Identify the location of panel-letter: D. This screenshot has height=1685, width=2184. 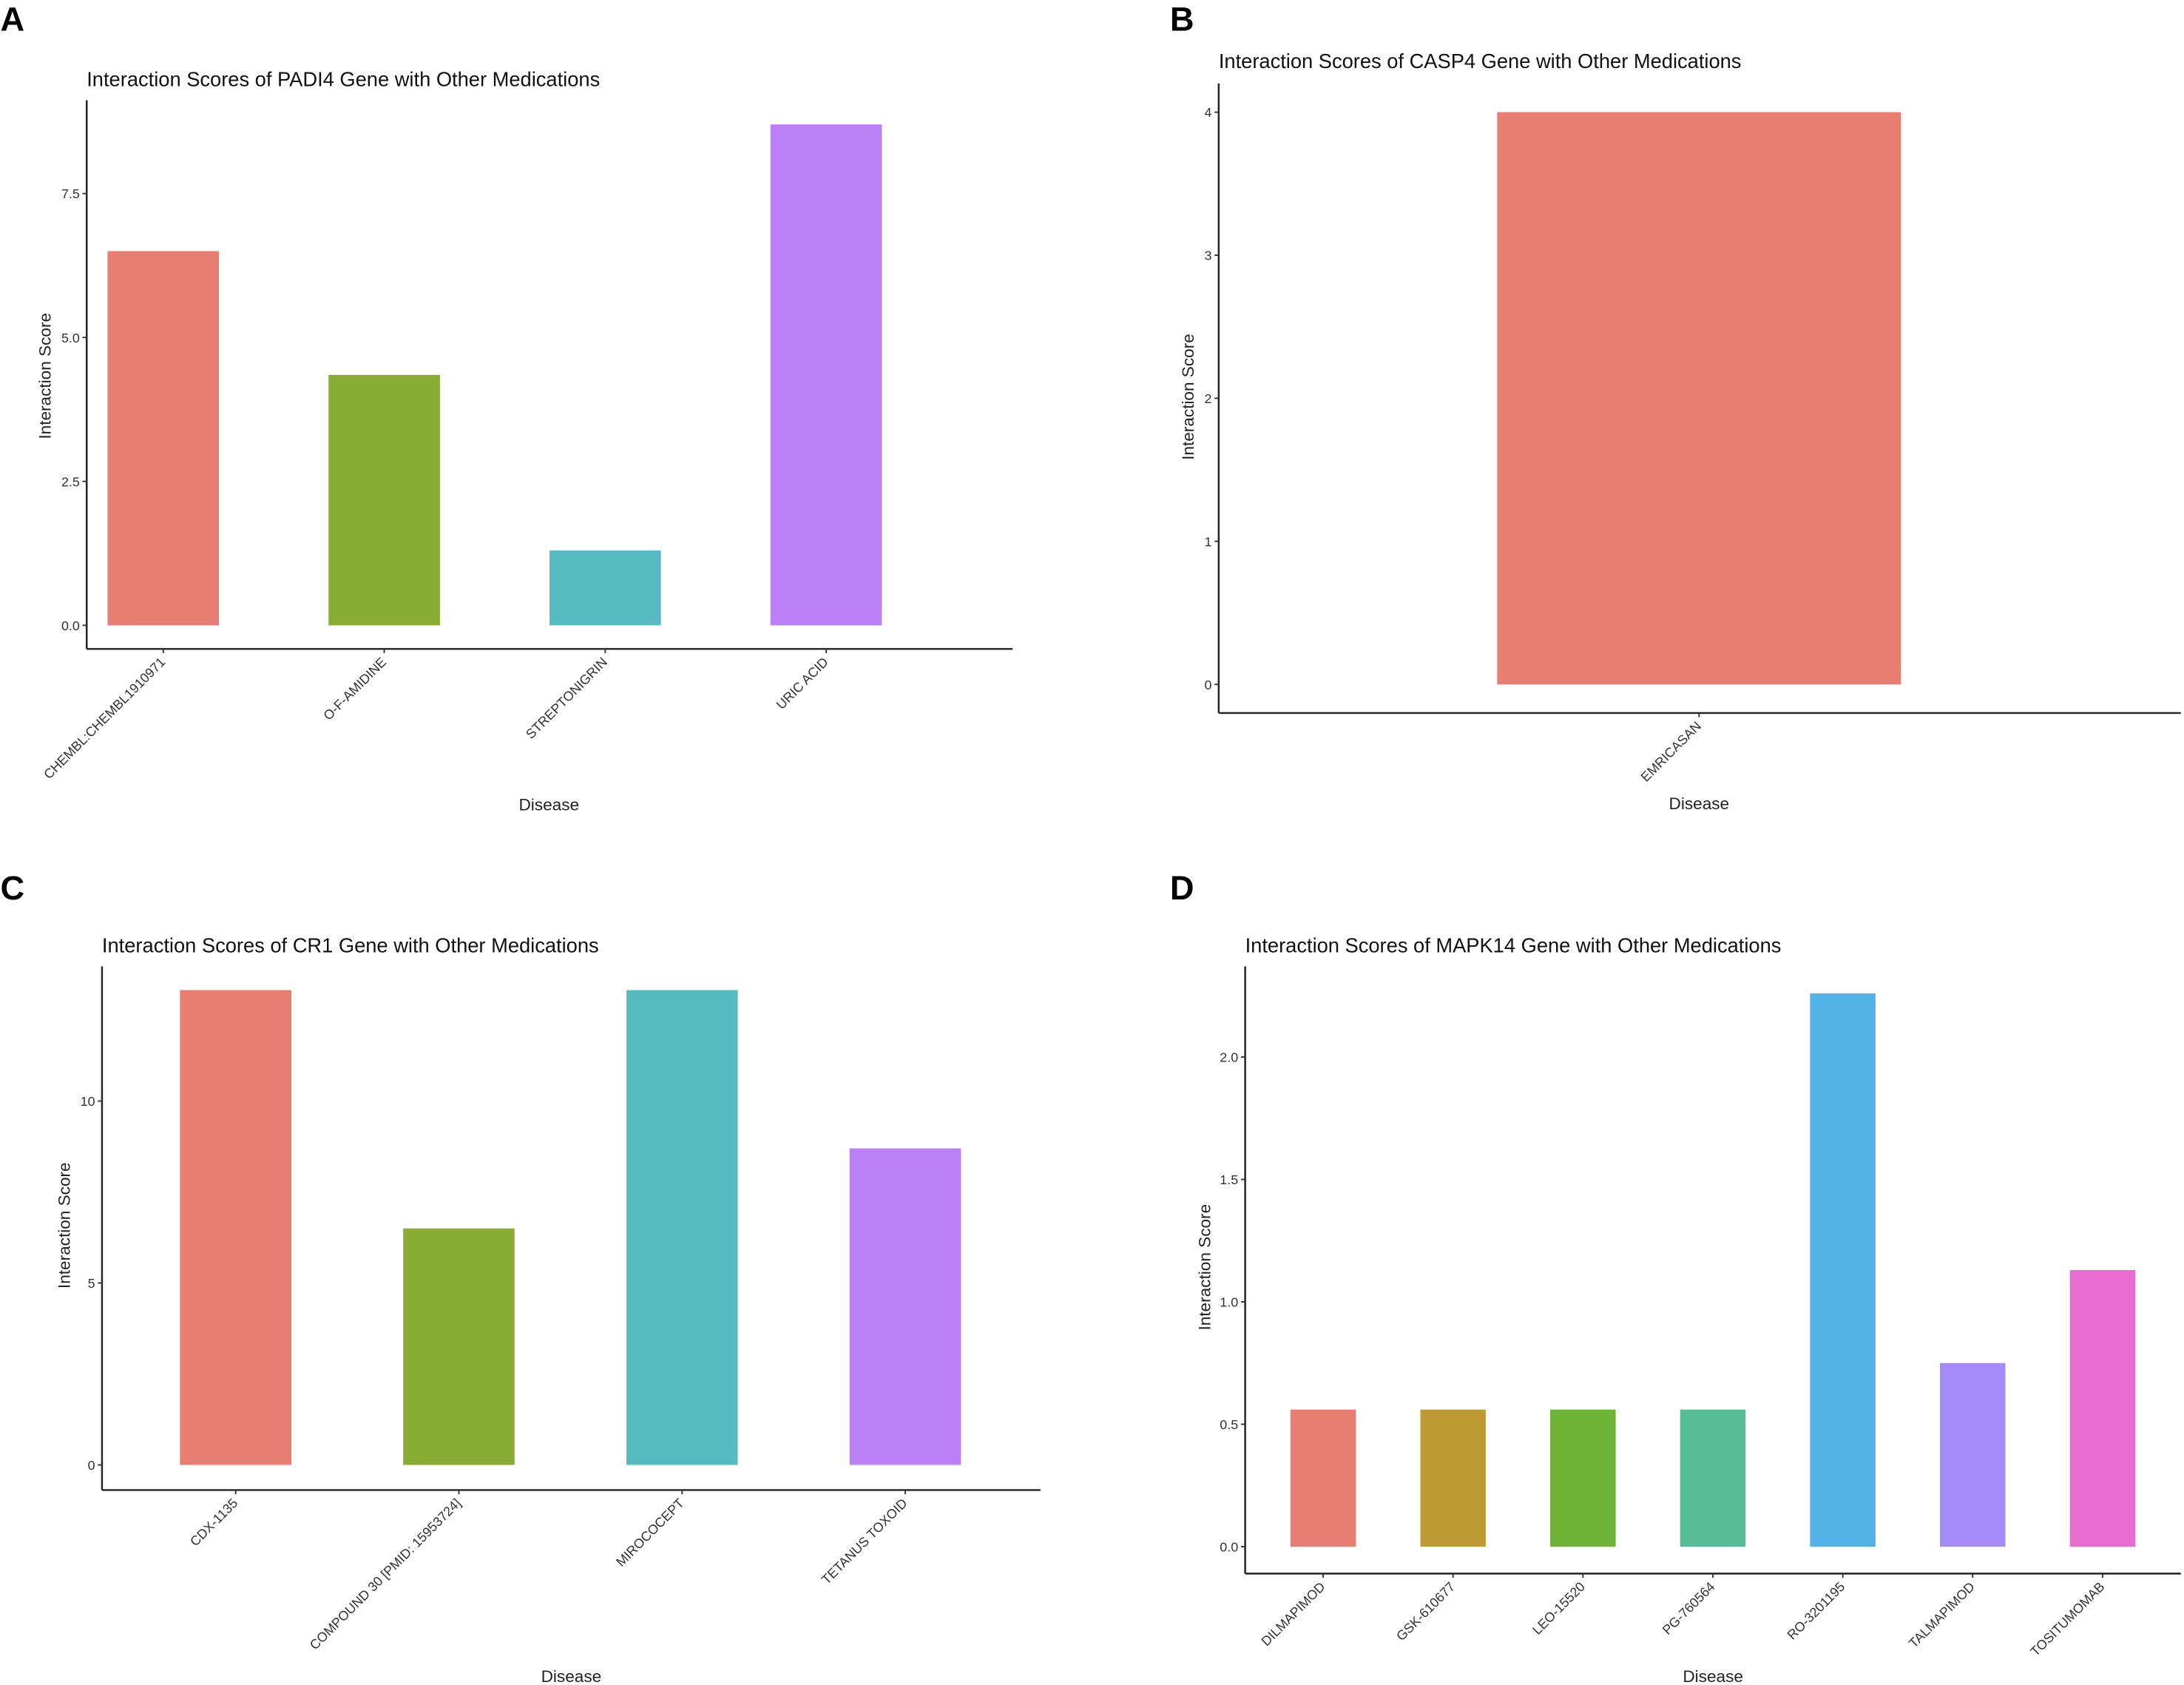
(1182, 888).